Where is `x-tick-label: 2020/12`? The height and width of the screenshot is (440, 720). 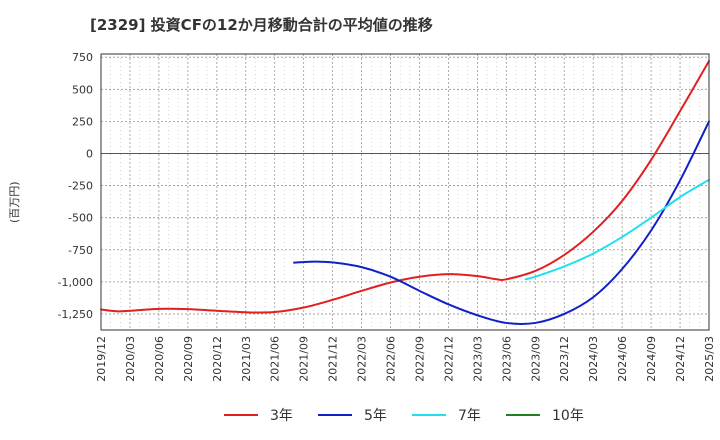
x-tick-label: 2020/12 is located at coordinates (217, 359).